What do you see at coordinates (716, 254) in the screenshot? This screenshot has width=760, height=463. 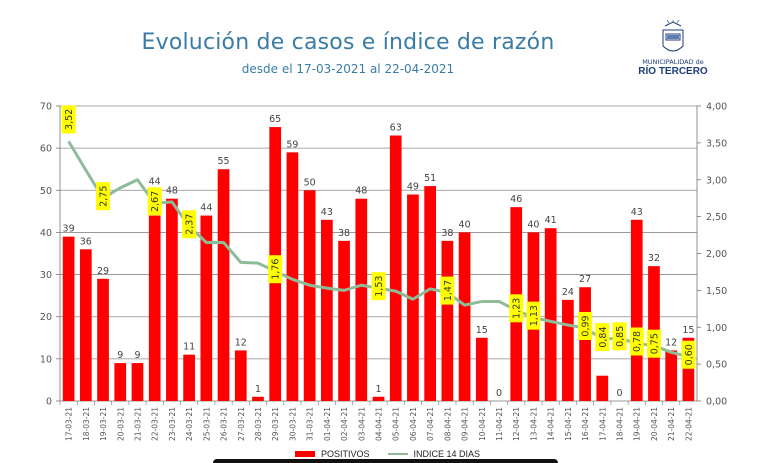 I see `y-right-tick-label: 2,00` at bounding box center [716, 254].